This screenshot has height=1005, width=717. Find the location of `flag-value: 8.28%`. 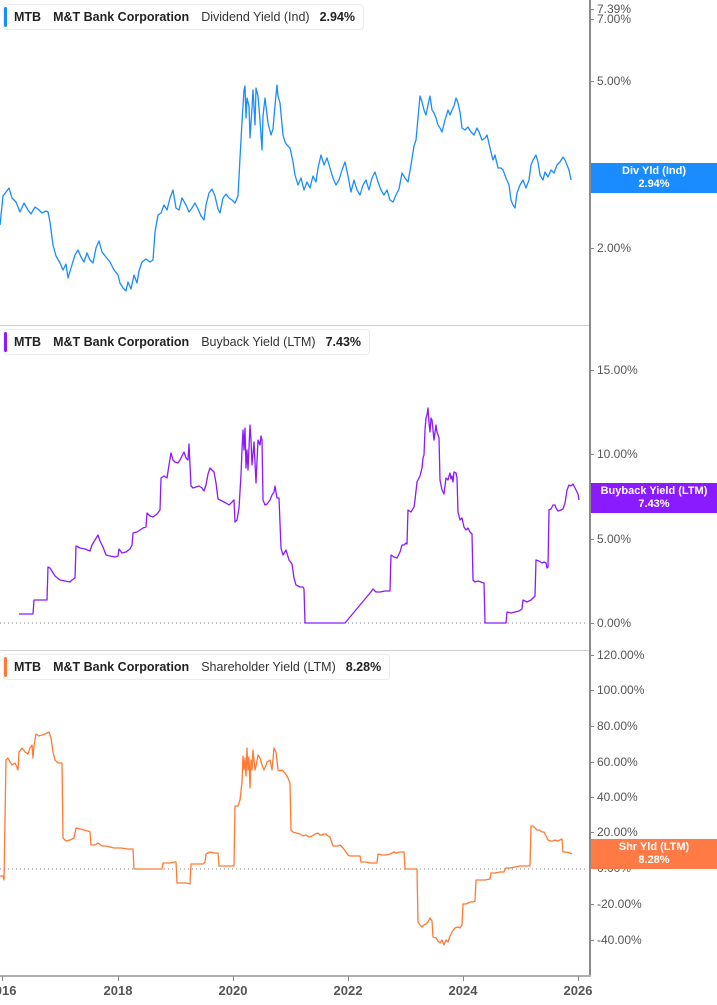

flag-value: 8.28% is located at coordinates (654, 860).